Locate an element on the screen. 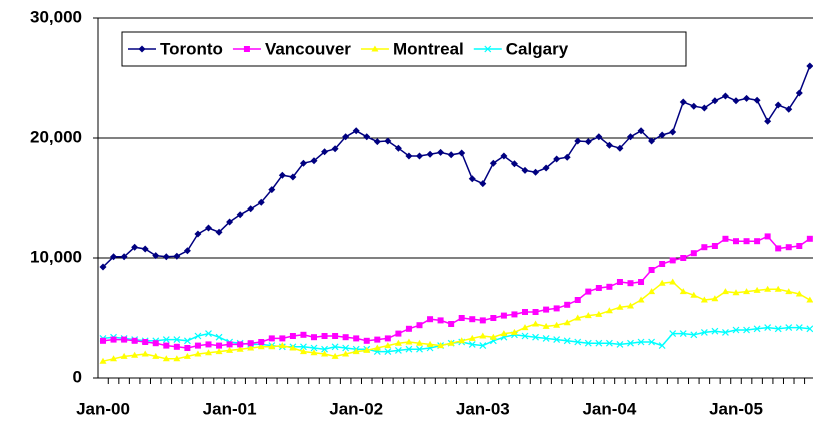 The height and width of the screenshot is (421, 813). legend-label: Toronto is located at coordinates (191, 48).